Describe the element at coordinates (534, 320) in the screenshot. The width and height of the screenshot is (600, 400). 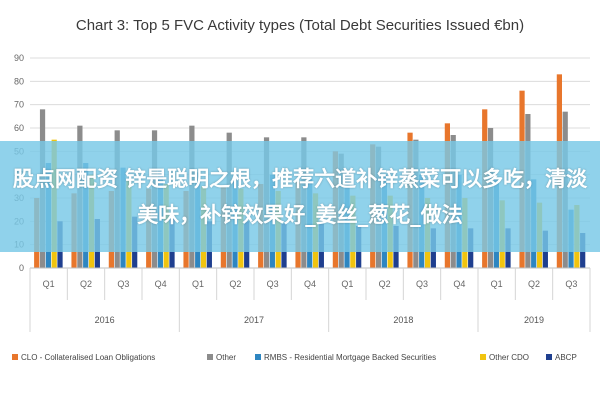
I see `year-label: 2019` at that location.